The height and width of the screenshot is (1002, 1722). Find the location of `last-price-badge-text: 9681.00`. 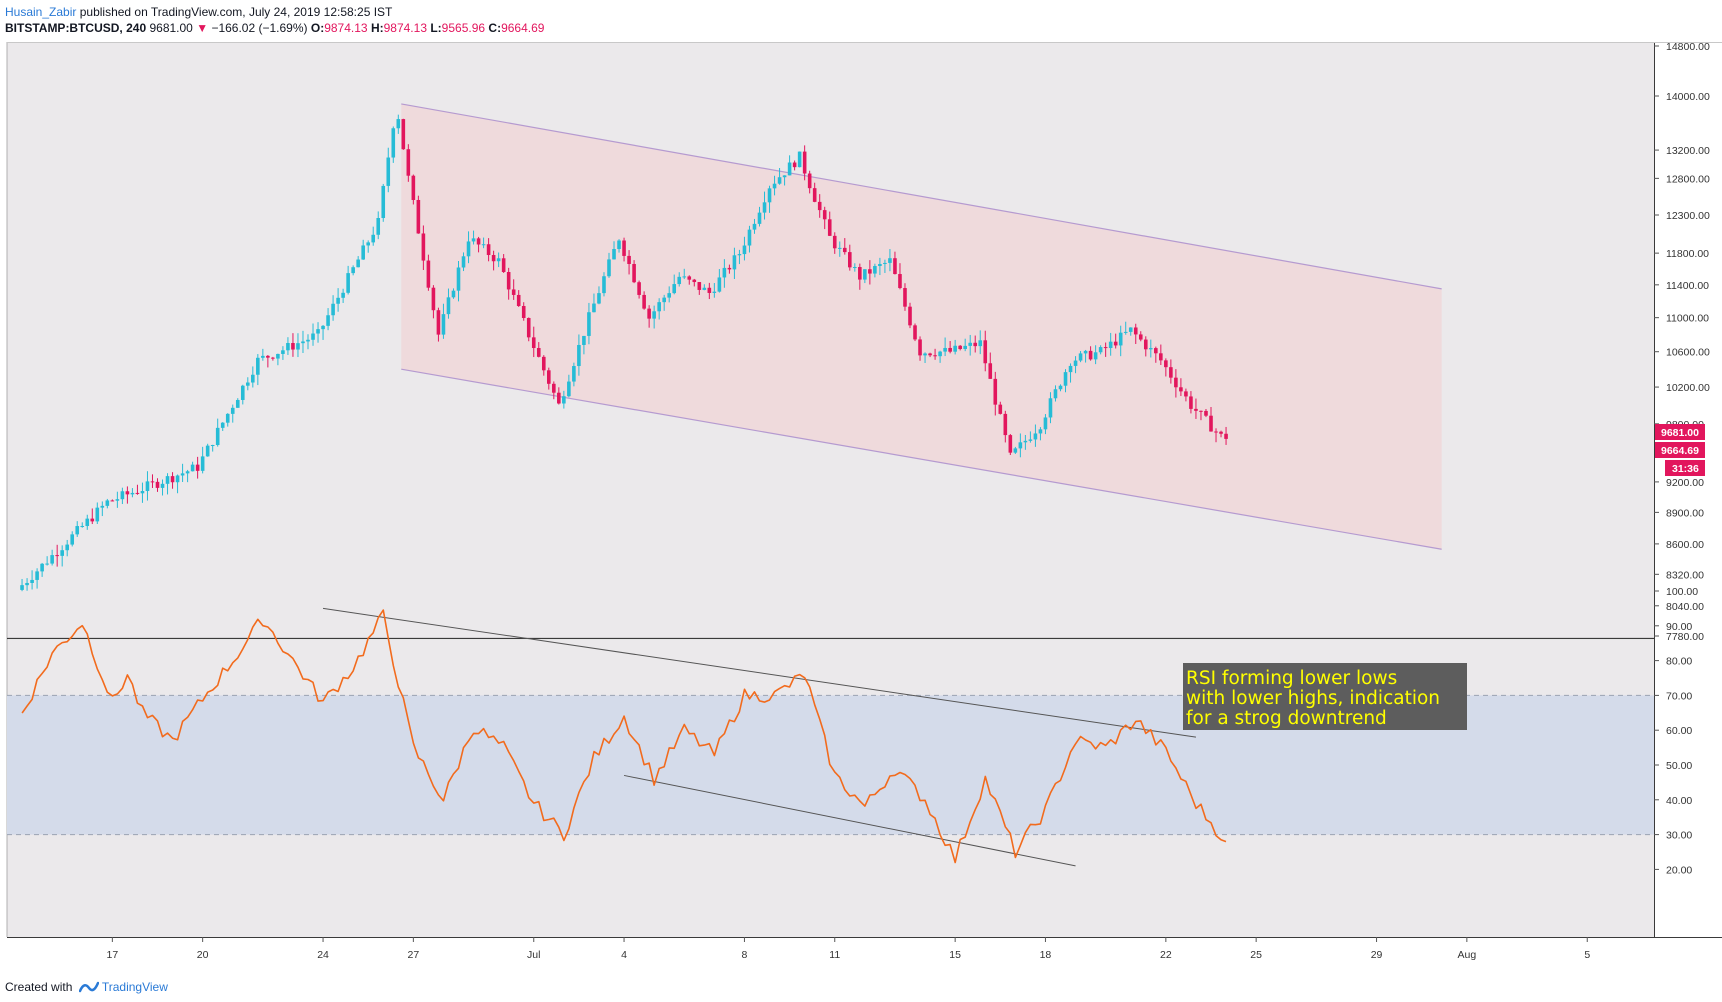

last-price-badge-text: 9681.00 is located at coordinates (1680, 433).